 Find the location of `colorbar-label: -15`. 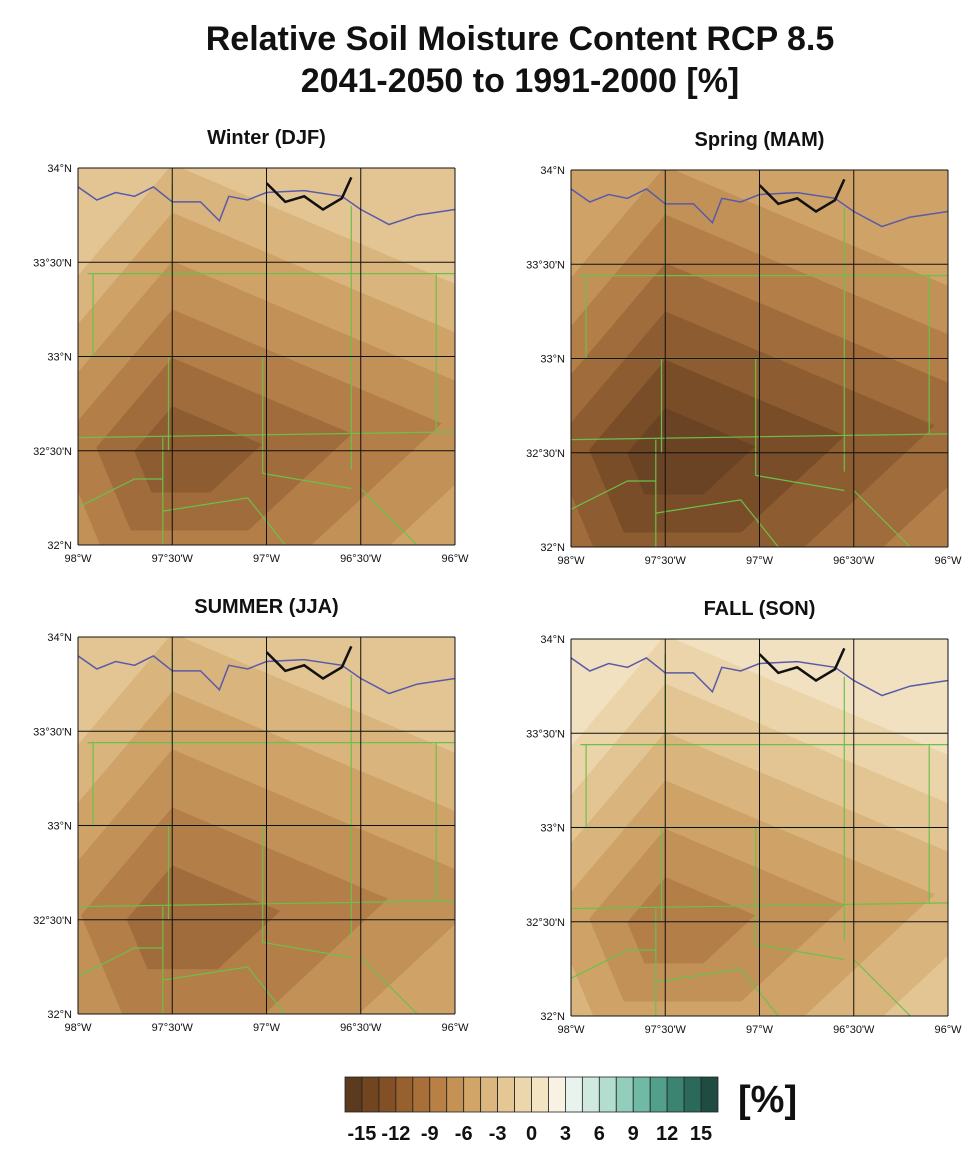

colorbar-label: -15 is located at coordinates (362, 1133).